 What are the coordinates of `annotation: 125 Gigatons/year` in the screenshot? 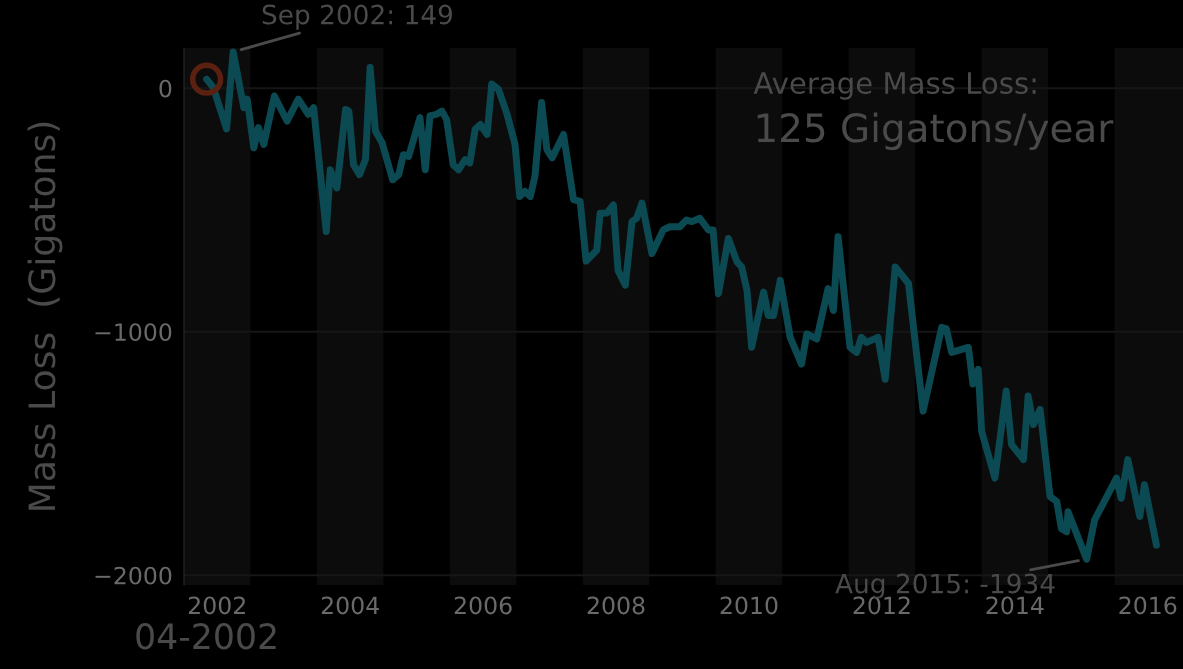 It's located at (935, 131).